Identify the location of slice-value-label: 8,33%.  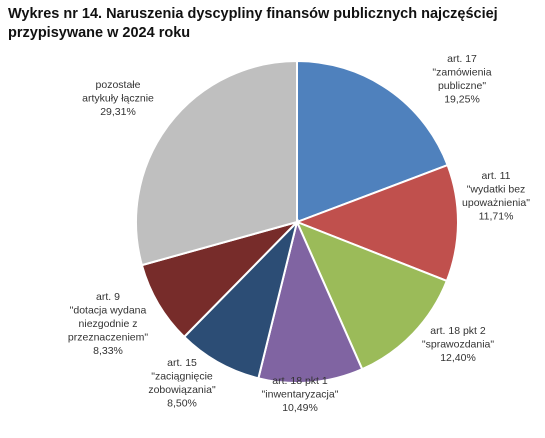
(108, 351).